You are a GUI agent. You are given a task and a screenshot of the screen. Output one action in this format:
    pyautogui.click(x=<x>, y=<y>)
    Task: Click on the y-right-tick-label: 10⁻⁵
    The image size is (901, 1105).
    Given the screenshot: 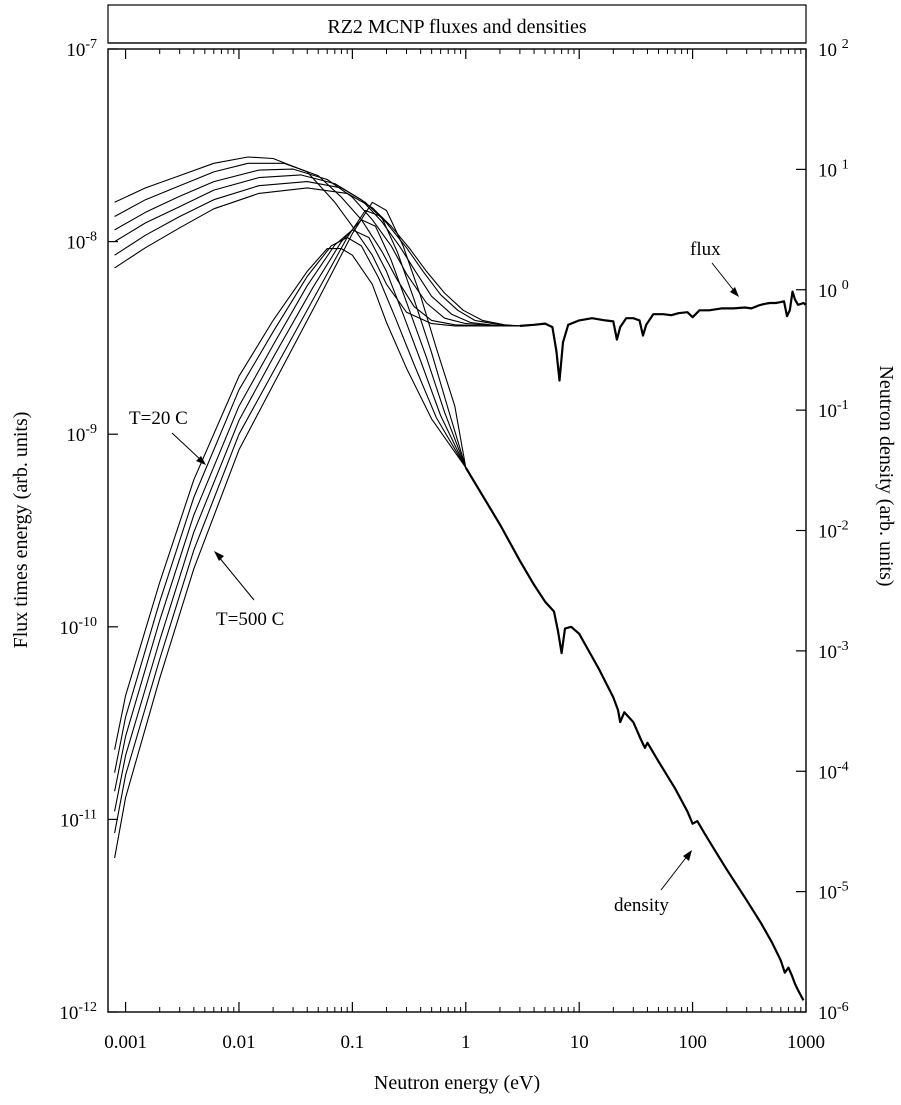 What is the action you would take?
    pyautogui.click(x=833, y=892)
    